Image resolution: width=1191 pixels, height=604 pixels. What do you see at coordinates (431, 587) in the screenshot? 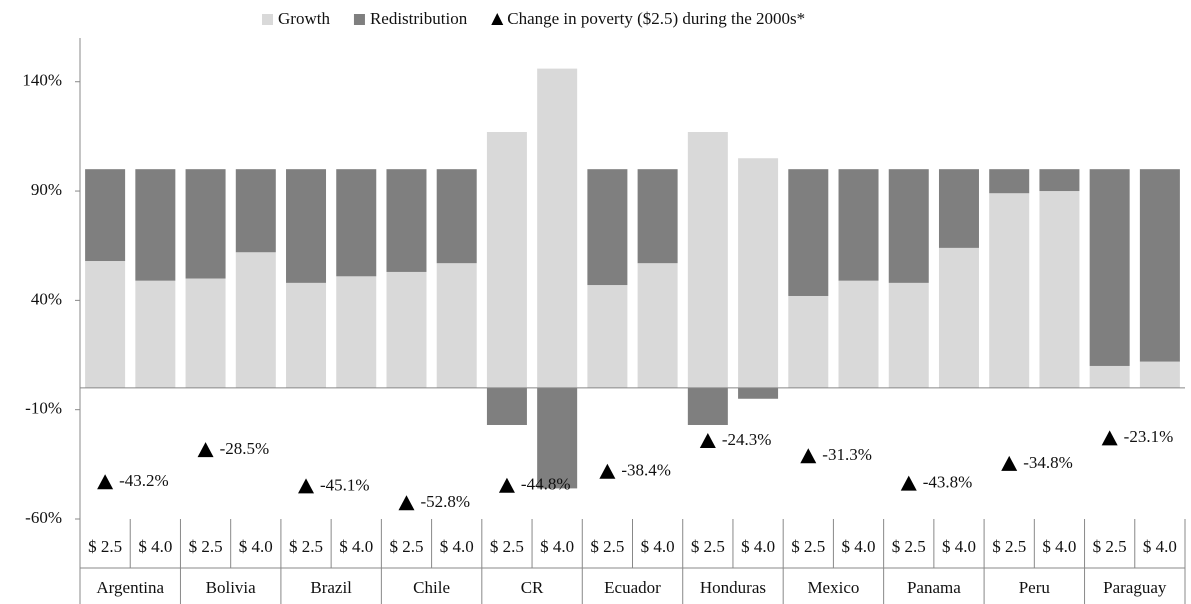
I see `group-label: Chile` at bounding box center [431, 587].